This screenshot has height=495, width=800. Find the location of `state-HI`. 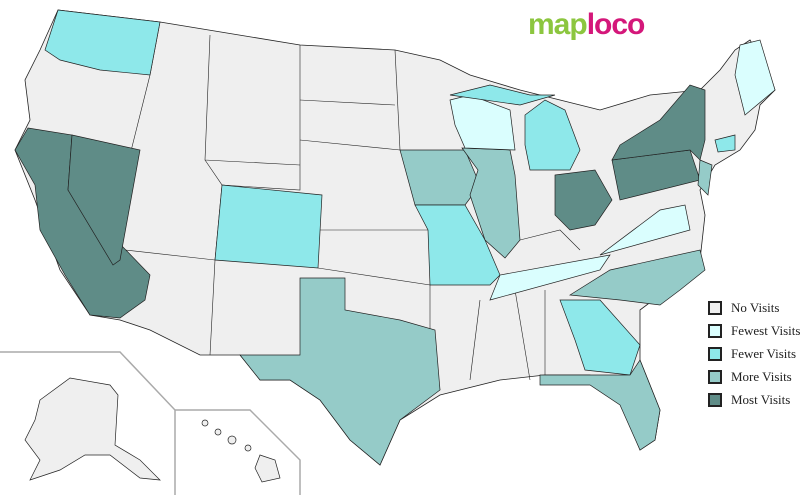

state-HI is located at coordinates (241, 451).